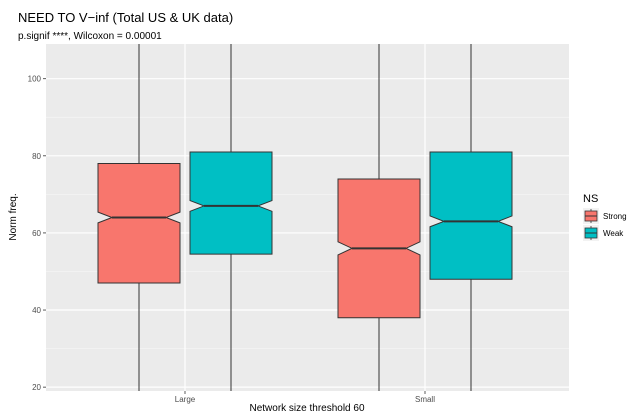 This screenshot has width=630, height=416. What do you see at coordinates (36, 310) in the screenshot?
I see `y-tick-label: 40` at bounding box center [36, 310].